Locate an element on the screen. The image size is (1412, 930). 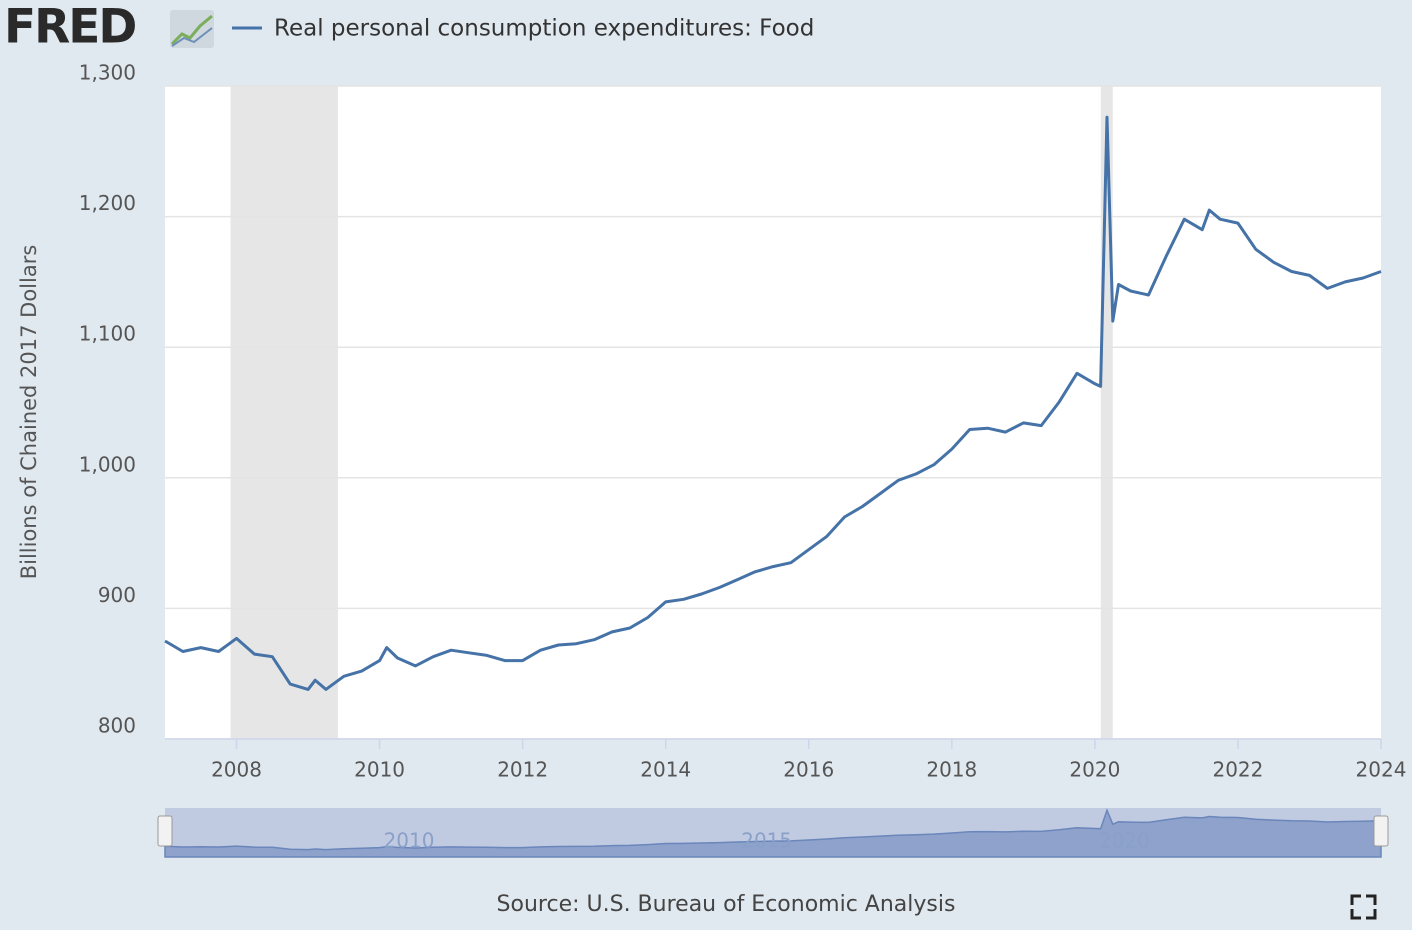
x-tick-label: 2024 is located at coordinates (1381, 770).